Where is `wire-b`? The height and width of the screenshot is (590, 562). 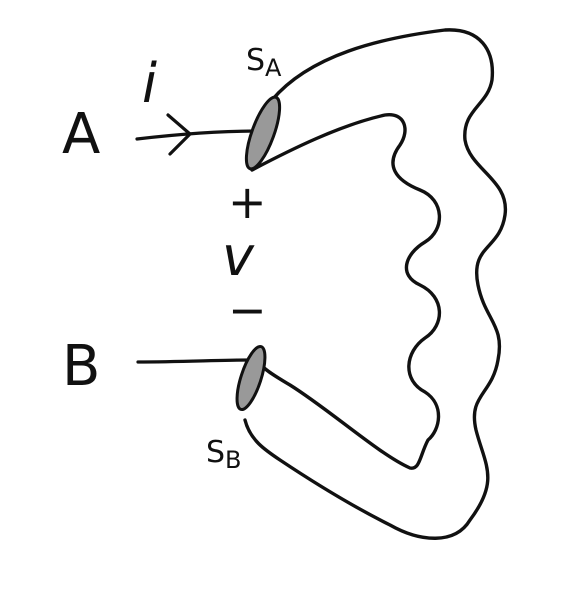
wire-b is located at coordinates (194, 361).